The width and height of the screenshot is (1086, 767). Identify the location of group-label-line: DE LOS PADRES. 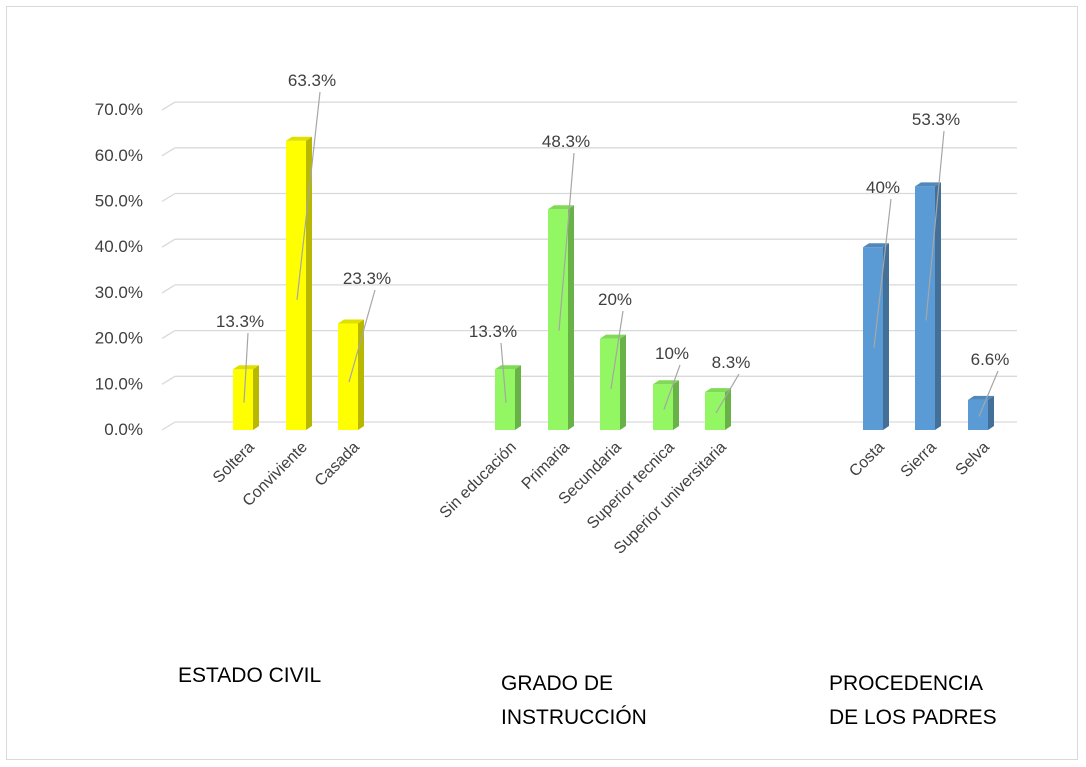
(913, 717).